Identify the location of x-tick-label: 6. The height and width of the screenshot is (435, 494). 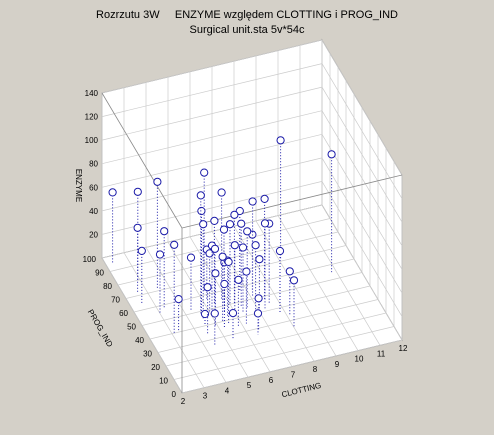
(271, 380).